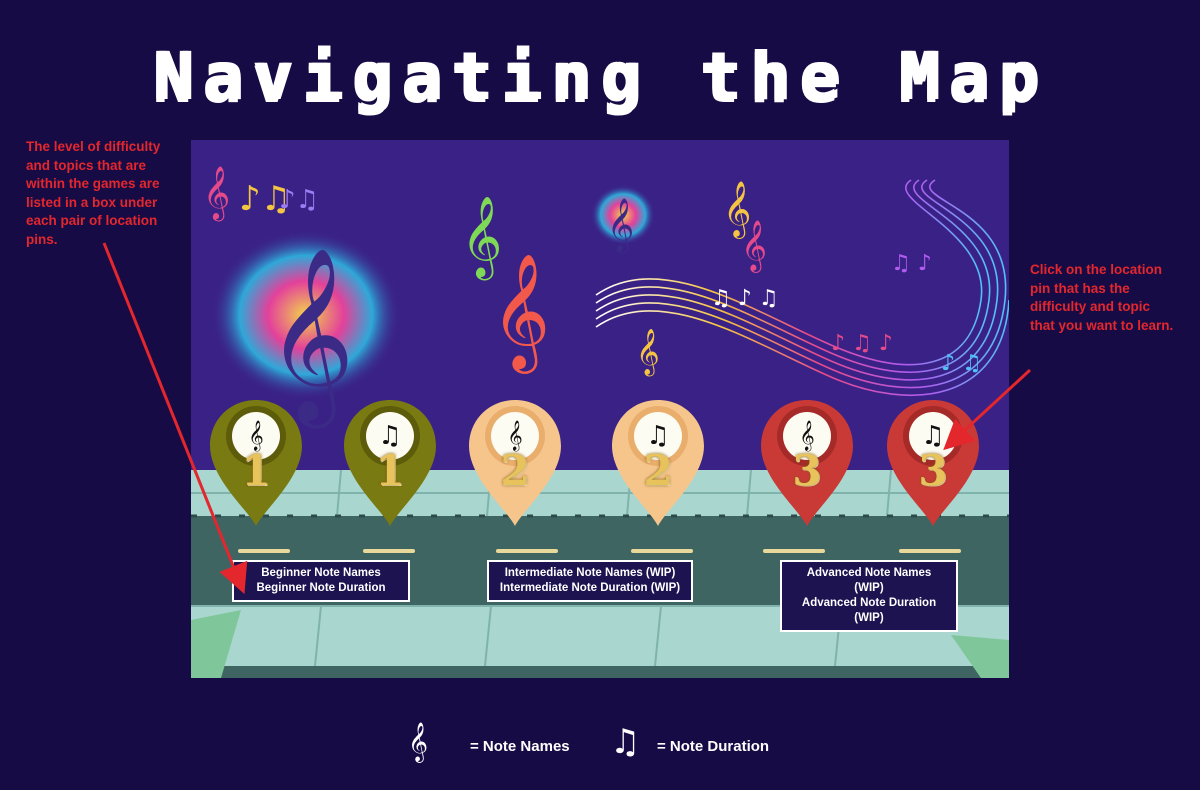 This screenshot has width=1200, height=790. I want to click on pin-beginner-note-names: 𝄞 1, so click(256, 463).